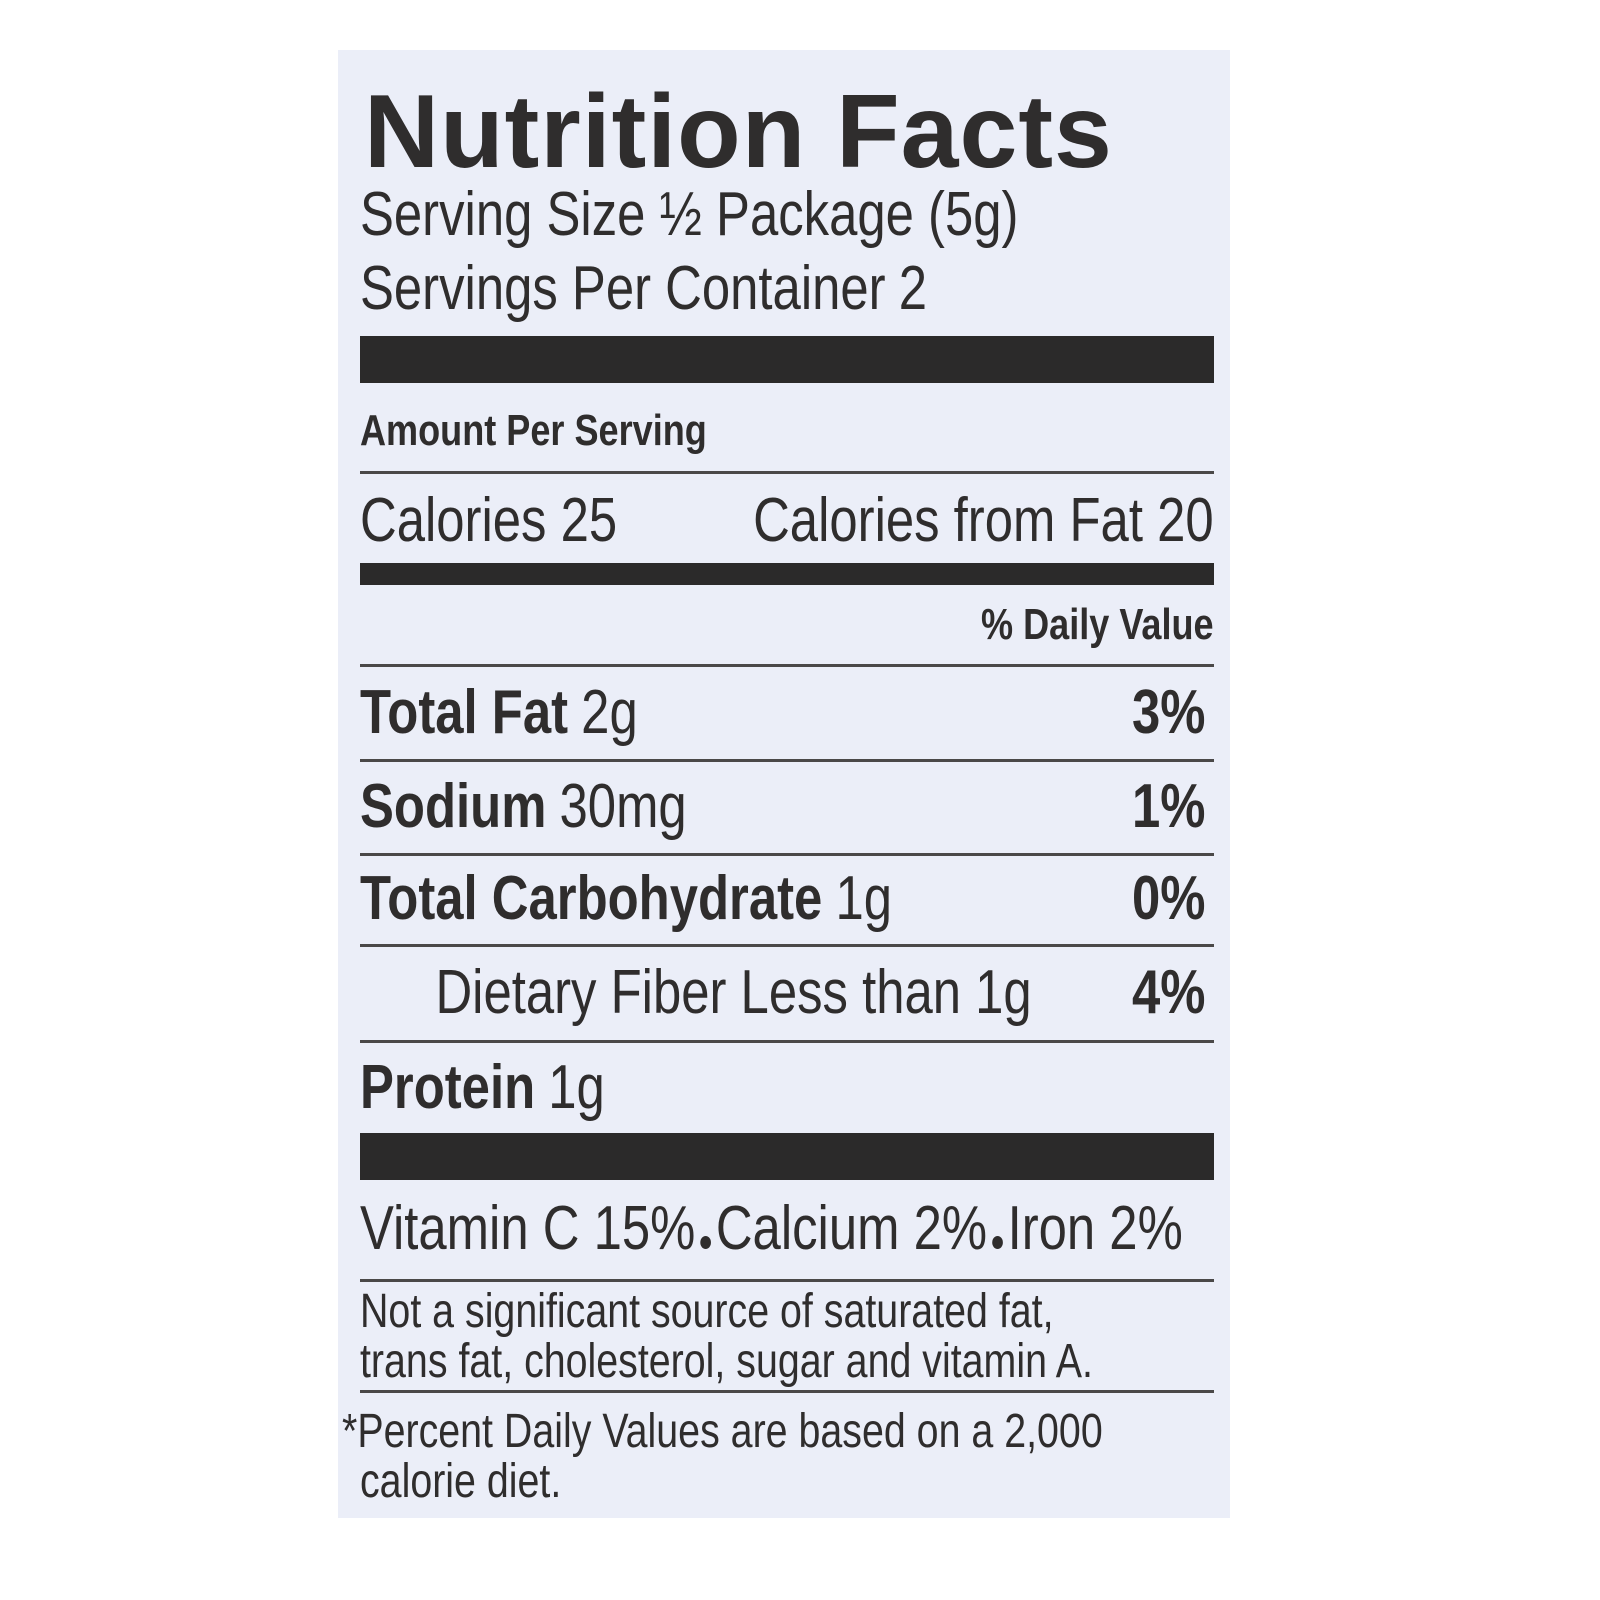  Describe the element at coordinates (533, 430) in the screenshot. I see `amount-per-serving: Amount Per Serving` at that location.